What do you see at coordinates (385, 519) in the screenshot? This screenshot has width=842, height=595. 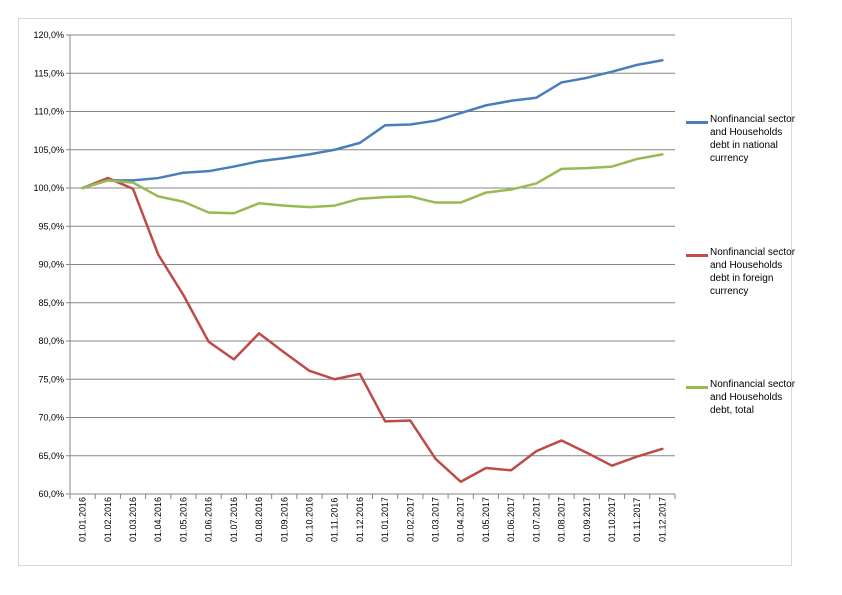 I see `x-tick-label: 01.01.2017` at bounding box center [385, 519].